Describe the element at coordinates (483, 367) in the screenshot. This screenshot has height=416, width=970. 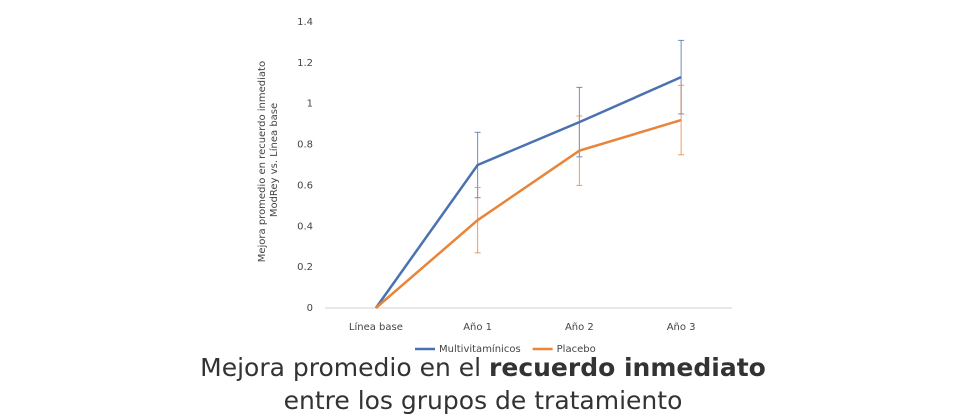
I see `caption: Mejora promedio en el recuerdo inmediato` at that location.